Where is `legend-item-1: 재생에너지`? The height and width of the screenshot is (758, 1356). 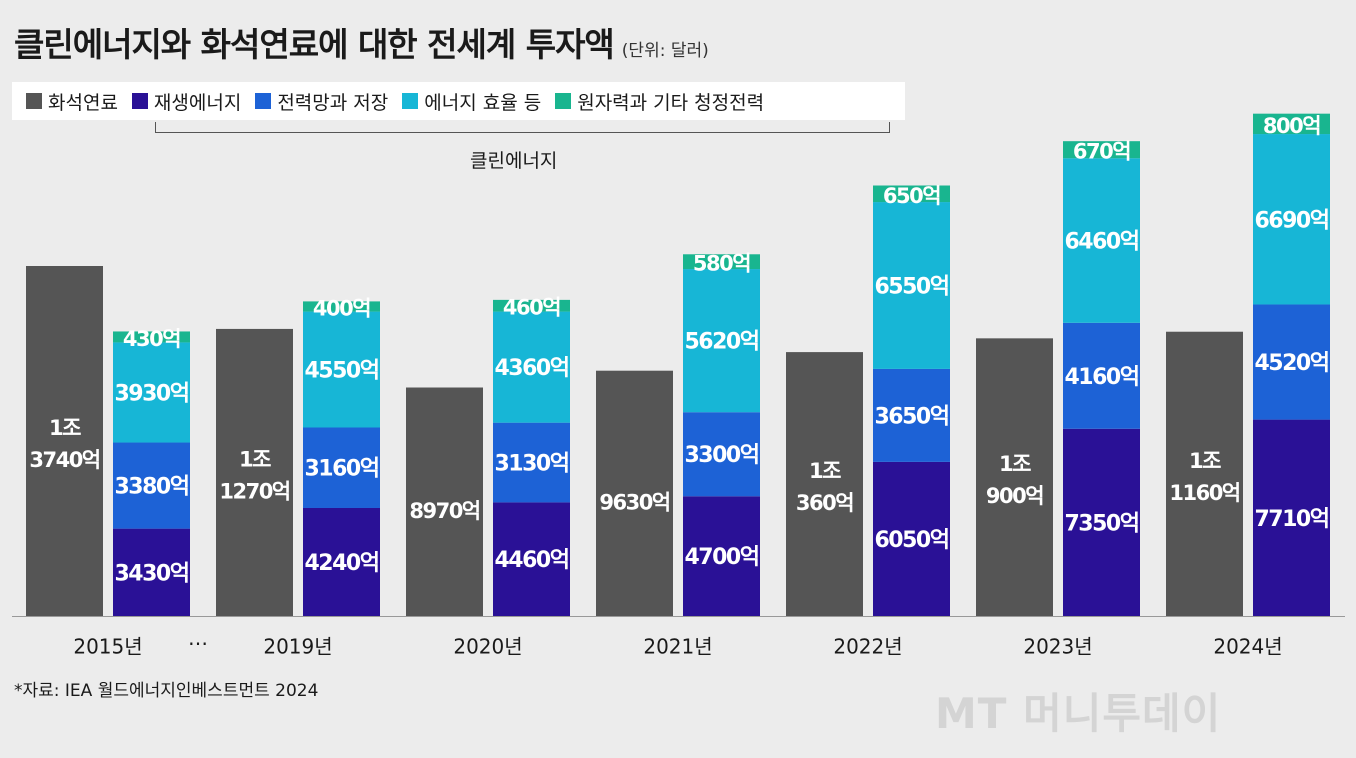 legend-item-1: 재생에너지 is located at coordinates (186, 101).